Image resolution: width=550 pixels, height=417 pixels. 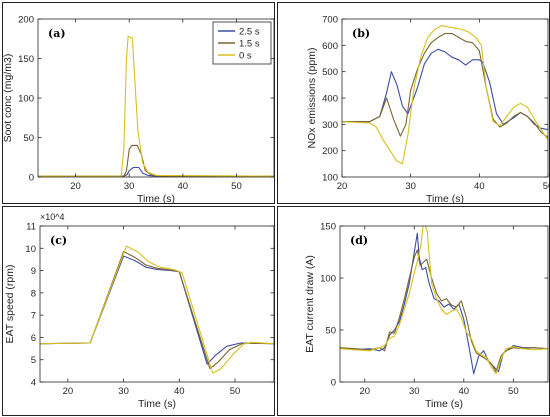 What do you see at coordinates (33, 316) in the screenshot?
I see `y-tick-label: 7` at bounding box center [33, 316].